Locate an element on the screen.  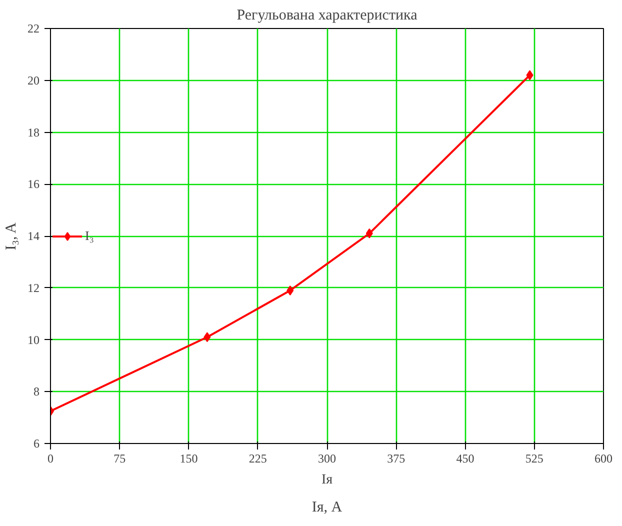
x-tick-label: 300 is located at coordinates (327, 459).